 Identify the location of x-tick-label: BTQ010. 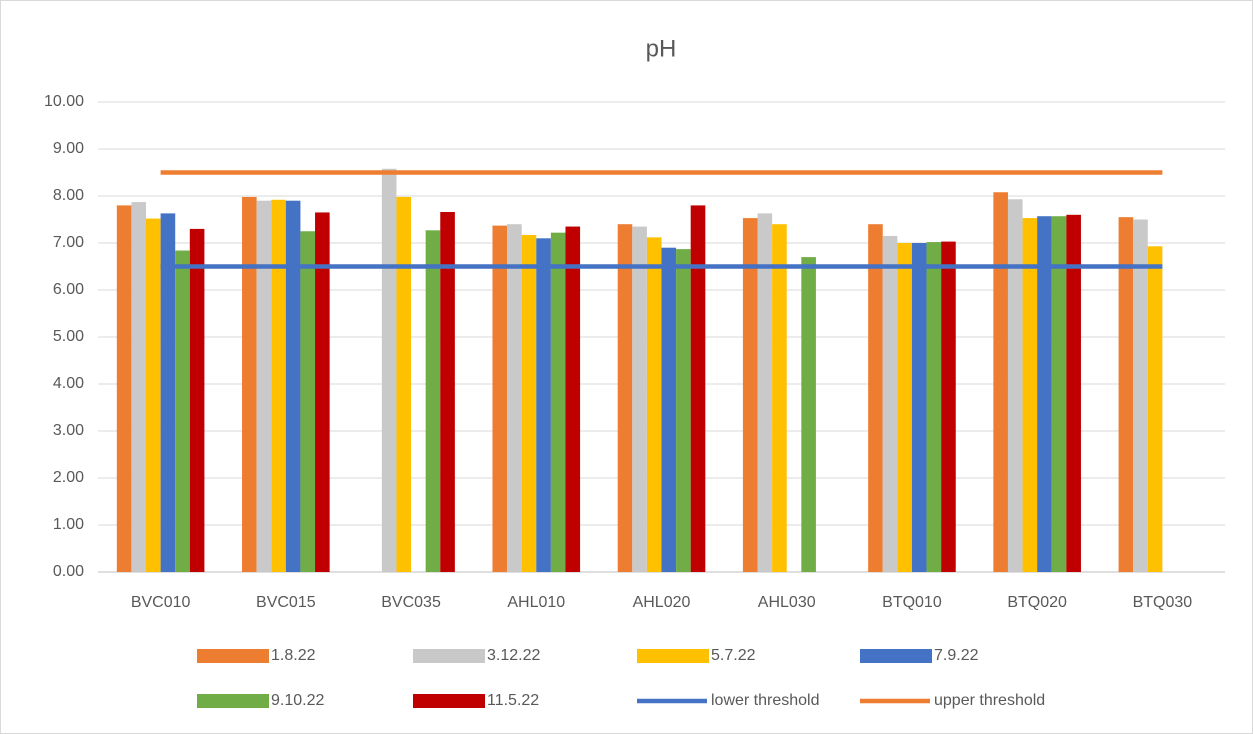
(912, 602).